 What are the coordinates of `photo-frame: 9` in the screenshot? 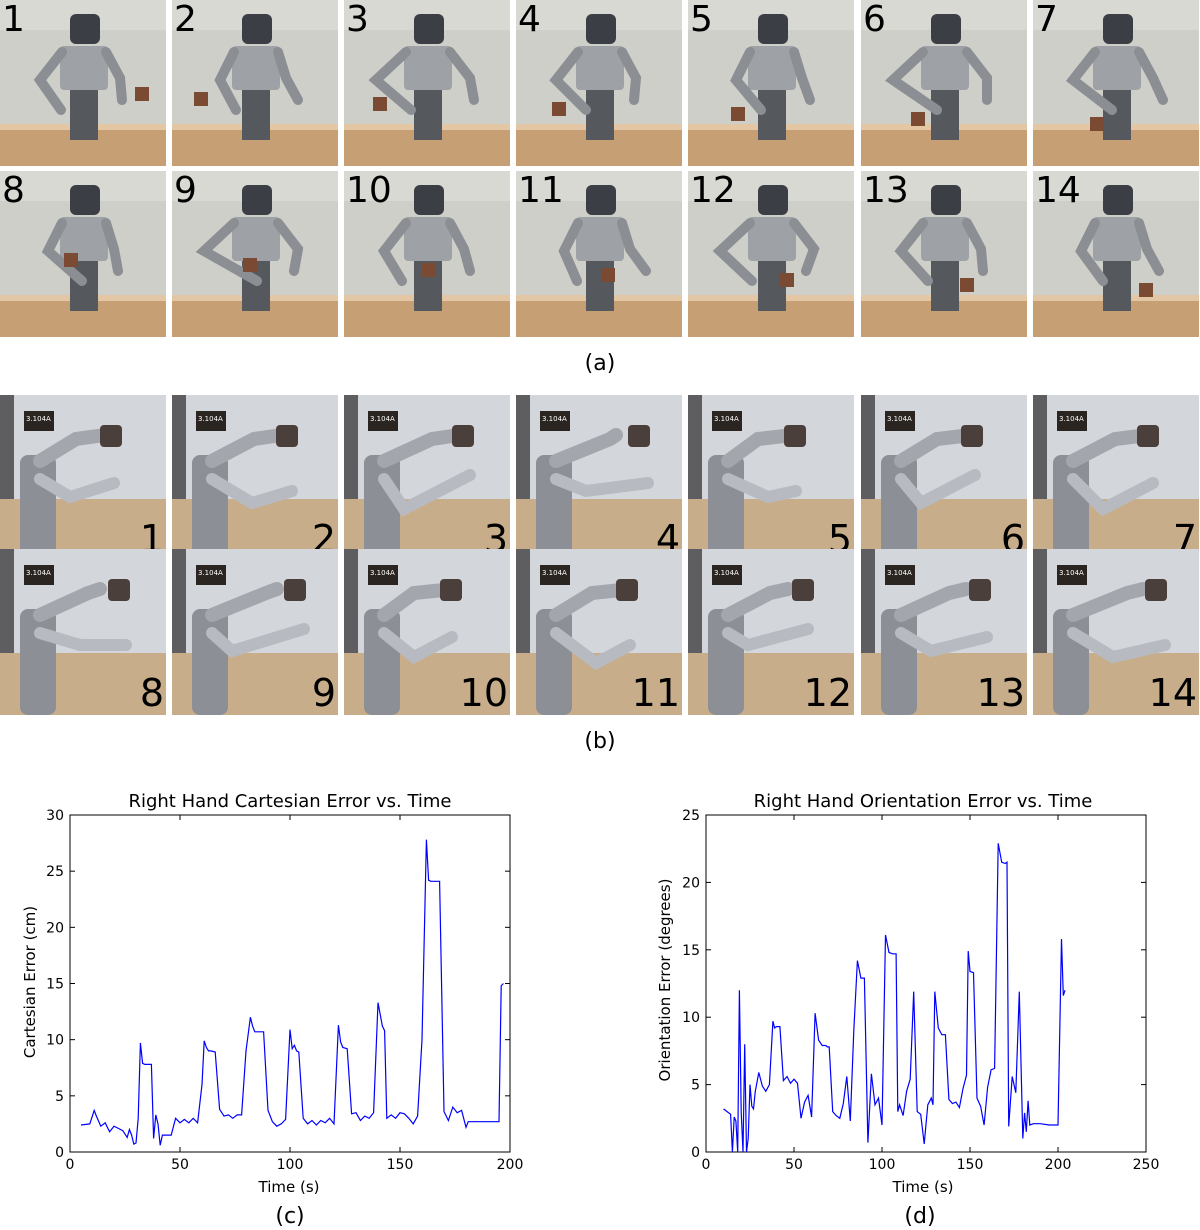 It's located at (255, 254).